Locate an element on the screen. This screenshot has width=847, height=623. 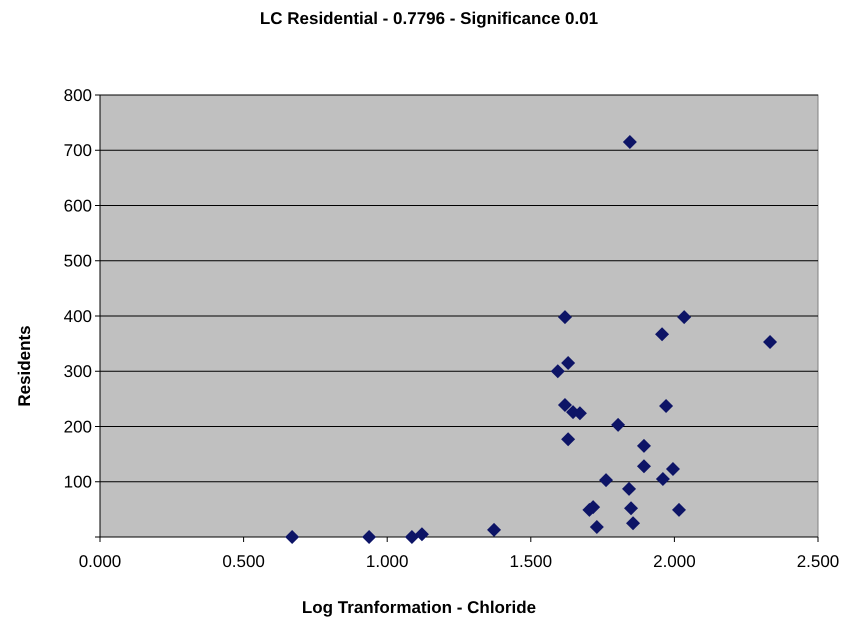
chart-title: LC Residential - 0.7796 - Significance 0.01 is located at coordinates (429, 18).